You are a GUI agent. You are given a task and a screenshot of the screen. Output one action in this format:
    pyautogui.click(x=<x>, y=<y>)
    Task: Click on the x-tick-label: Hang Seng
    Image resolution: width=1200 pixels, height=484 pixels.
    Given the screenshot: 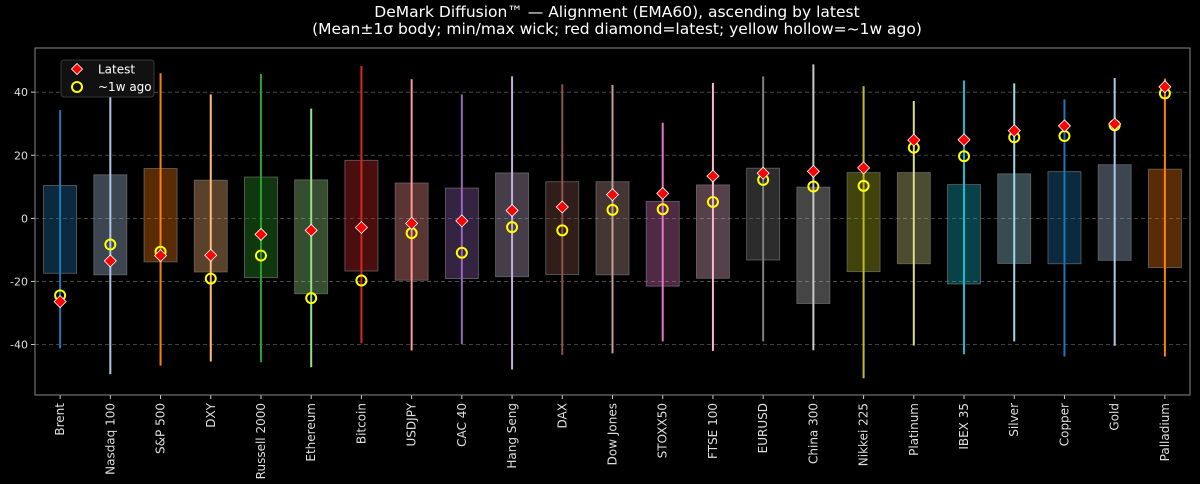 What is the action you would take?
    pyautogui.click(x=512, y=436)
    